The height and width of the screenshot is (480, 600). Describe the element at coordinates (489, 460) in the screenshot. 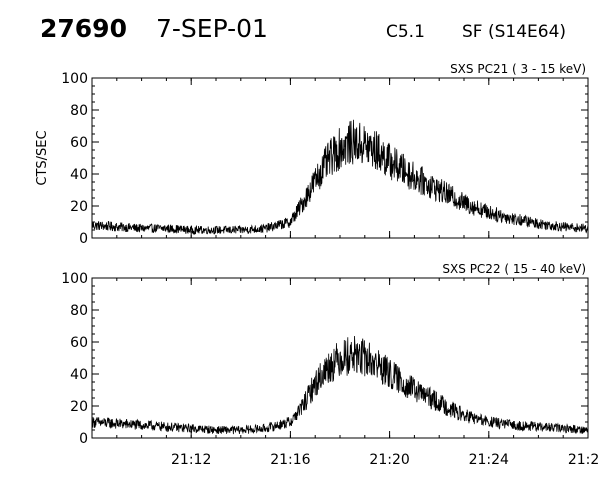

I see `x-tick-label: 21:24` at that location.